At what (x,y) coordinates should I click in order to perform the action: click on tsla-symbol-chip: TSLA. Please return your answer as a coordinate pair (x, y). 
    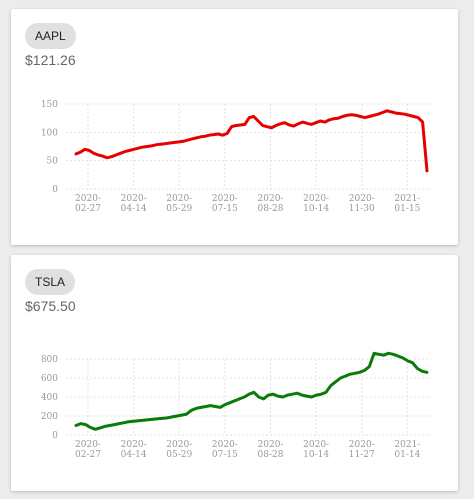
    Looking at the image, I should click on (50, 282).